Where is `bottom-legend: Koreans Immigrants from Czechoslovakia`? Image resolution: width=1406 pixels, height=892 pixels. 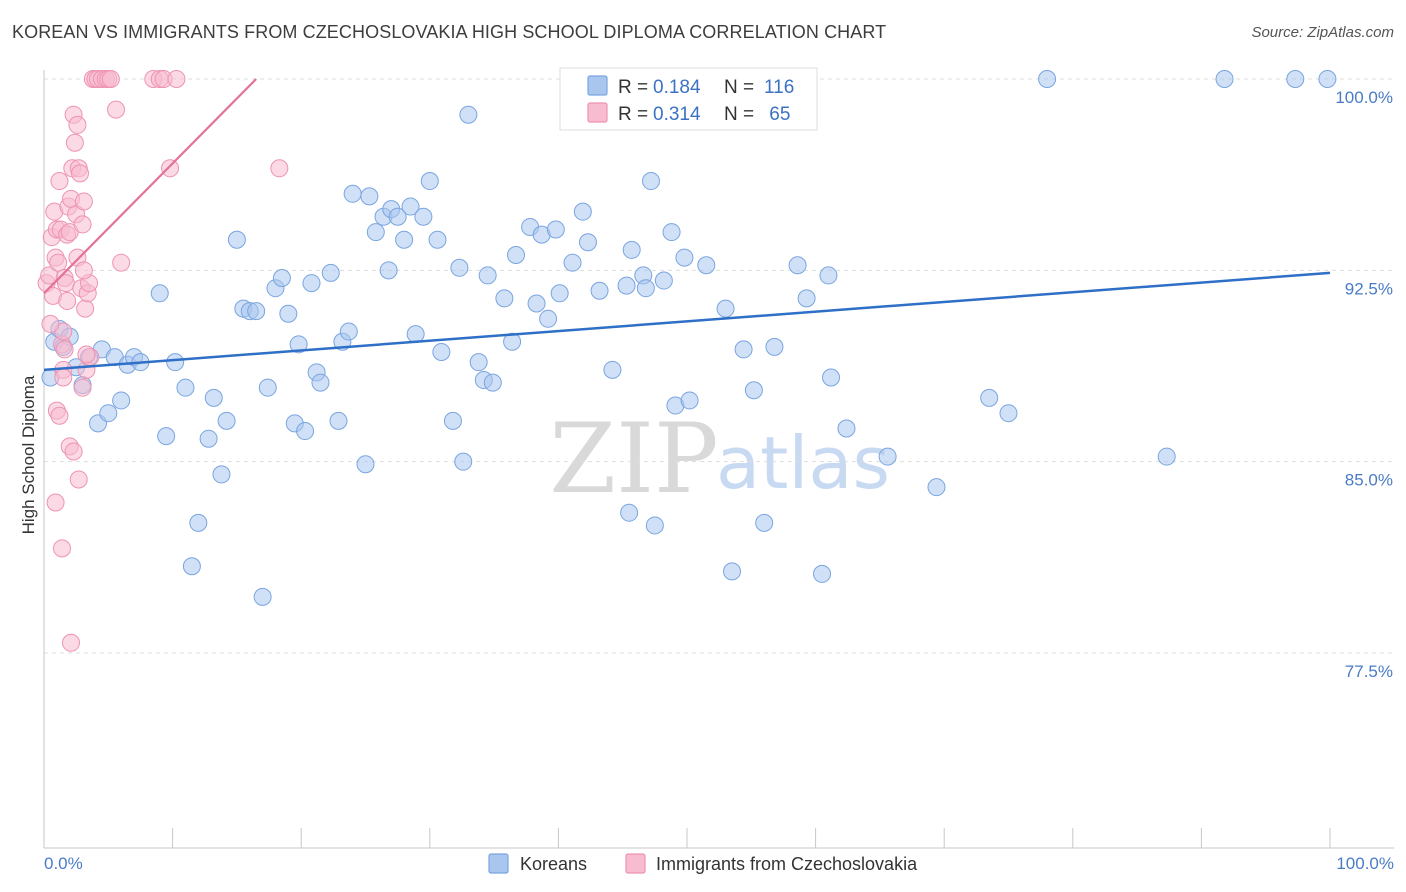
bottom-legend: Koreans Immigrants from Czechoslovakia is located at coordinates (703, 863).